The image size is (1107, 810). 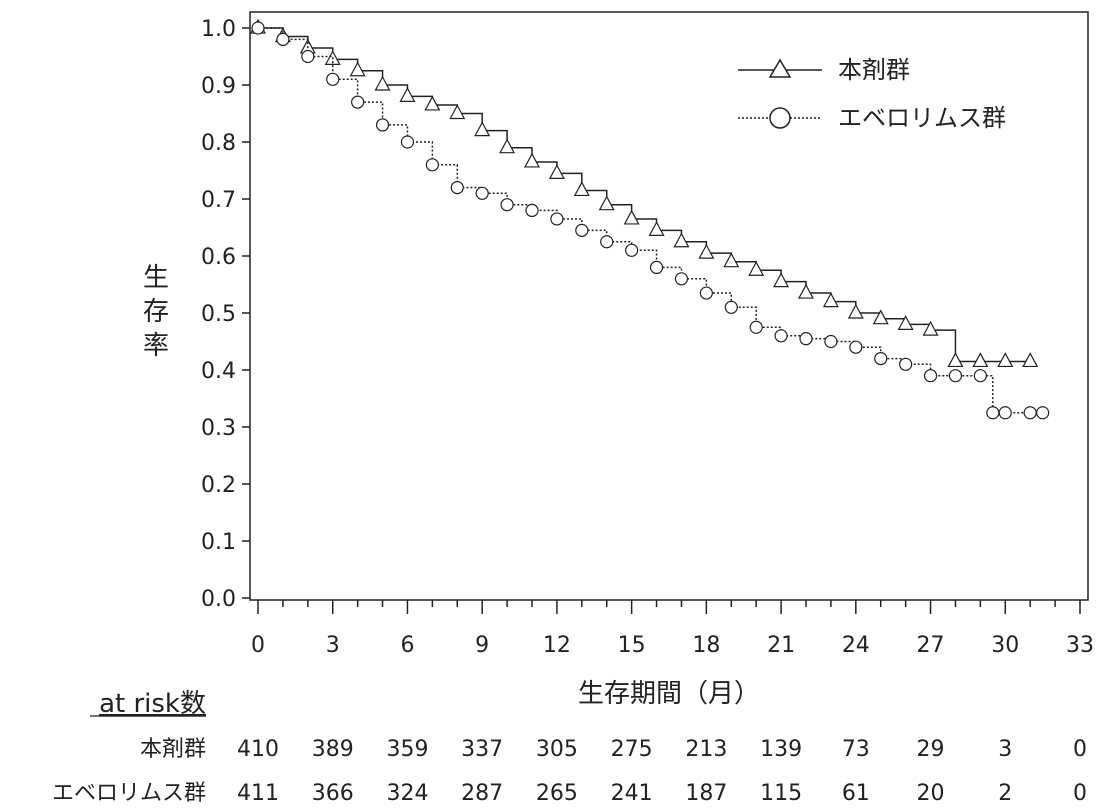 I want to click on risk-value-2-5: 241, so click(x=632, y=793).